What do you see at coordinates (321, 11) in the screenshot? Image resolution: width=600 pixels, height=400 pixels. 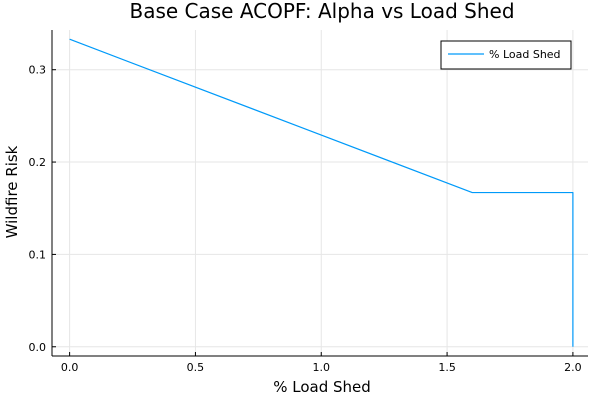 I see `chart-title: Base Case ACOPF: Alpha vs Load Shed` at bounding box center [321, 11].